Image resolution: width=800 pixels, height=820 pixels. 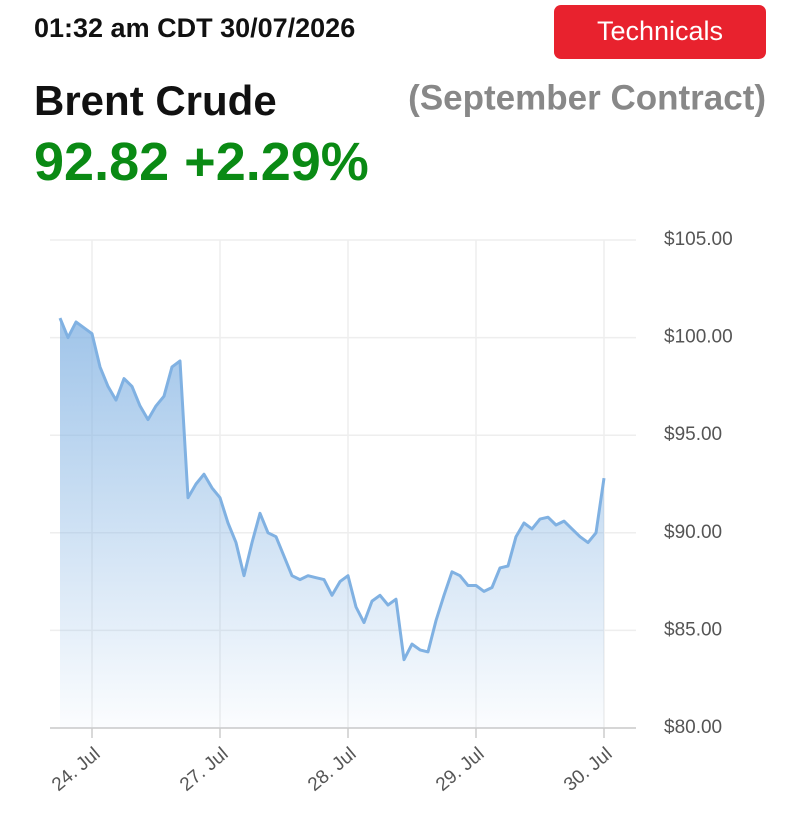 I want to click on y-tick-label: $80.00, so click(x=693, y=727).